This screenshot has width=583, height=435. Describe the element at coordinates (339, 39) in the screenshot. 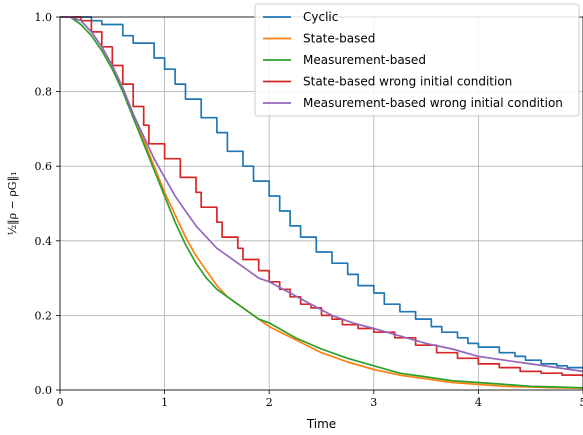

I see `legend-label: State-based` at that location.